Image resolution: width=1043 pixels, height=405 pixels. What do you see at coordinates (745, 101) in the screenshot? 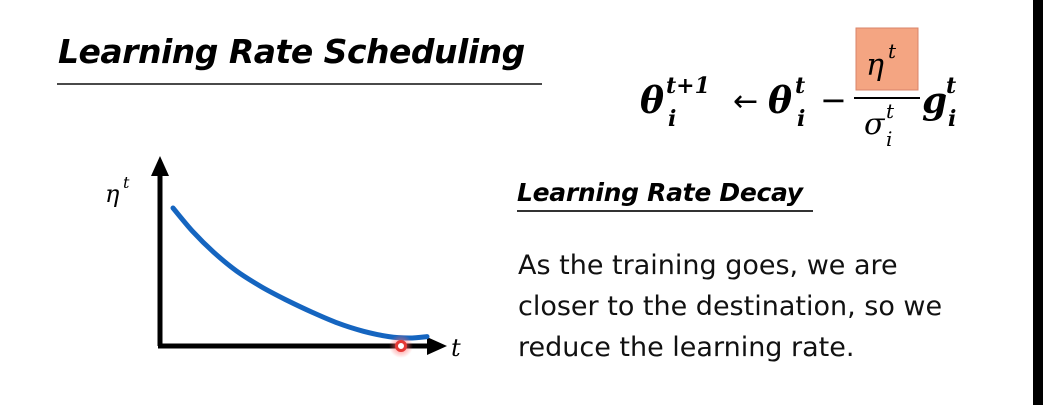
I see `assign-arrow: ←` at bounding box center [745, 101].